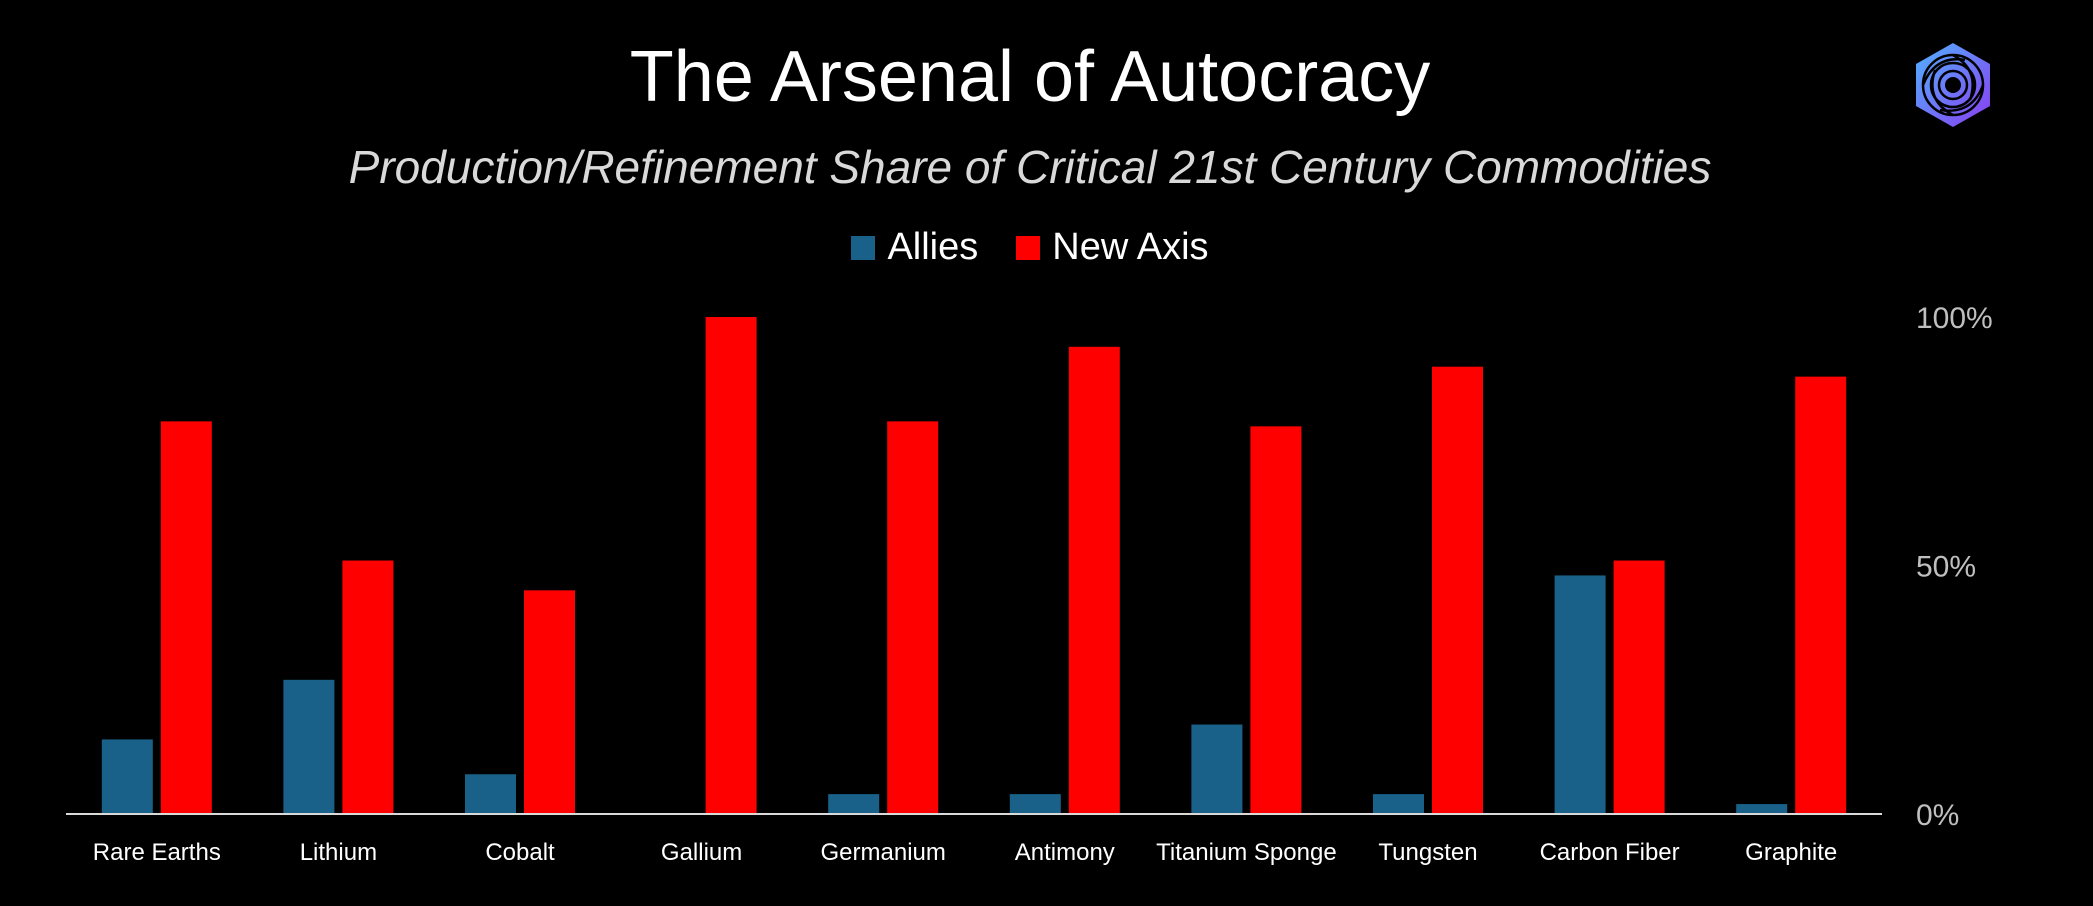 This screenshot has width=2093, height=906. What do you see at coordinates (1398, 804) in the screenshot?
I see `bar-allies-tungsten` at bounding box center [1398, 804].